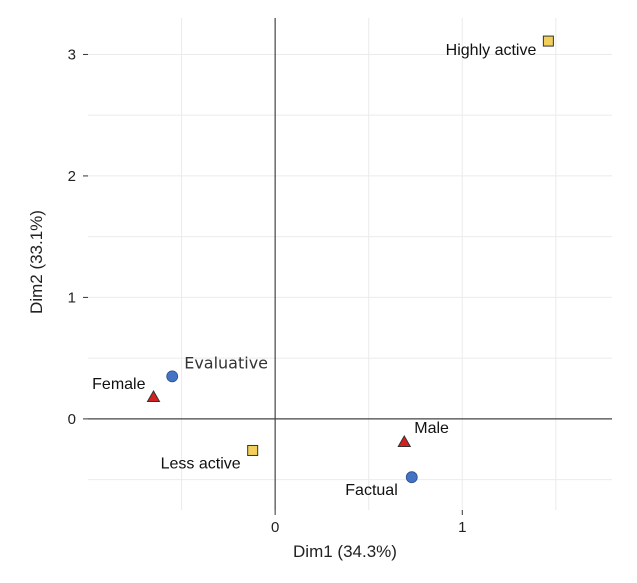  I want to click on label-male: Male, so click(431, 428).